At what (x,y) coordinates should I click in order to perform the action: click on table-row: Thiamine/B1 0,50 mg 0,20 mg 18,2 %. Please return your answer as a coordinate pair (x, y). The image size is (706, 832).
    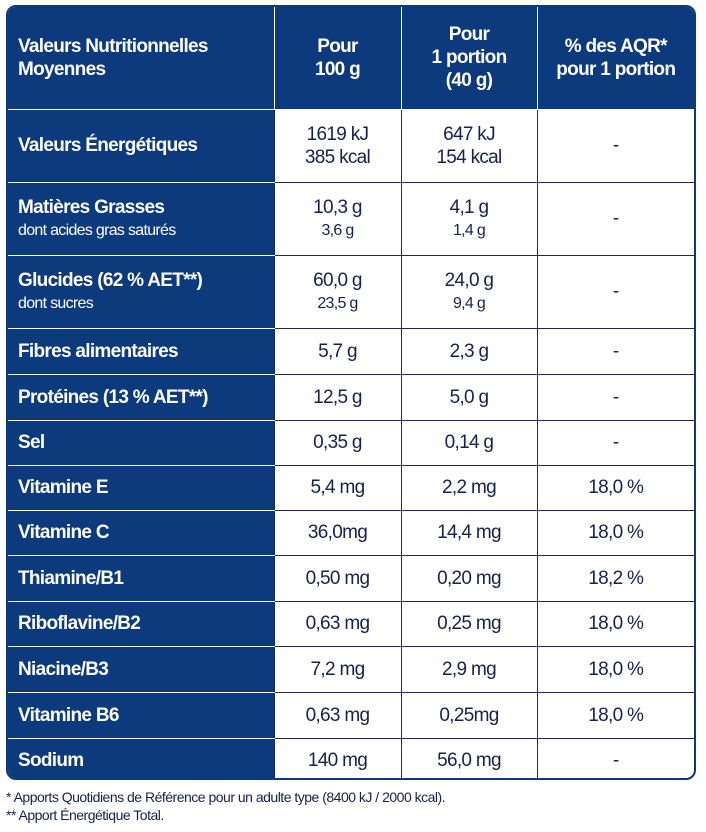
    Looking at the image, I should click on (351, 578).